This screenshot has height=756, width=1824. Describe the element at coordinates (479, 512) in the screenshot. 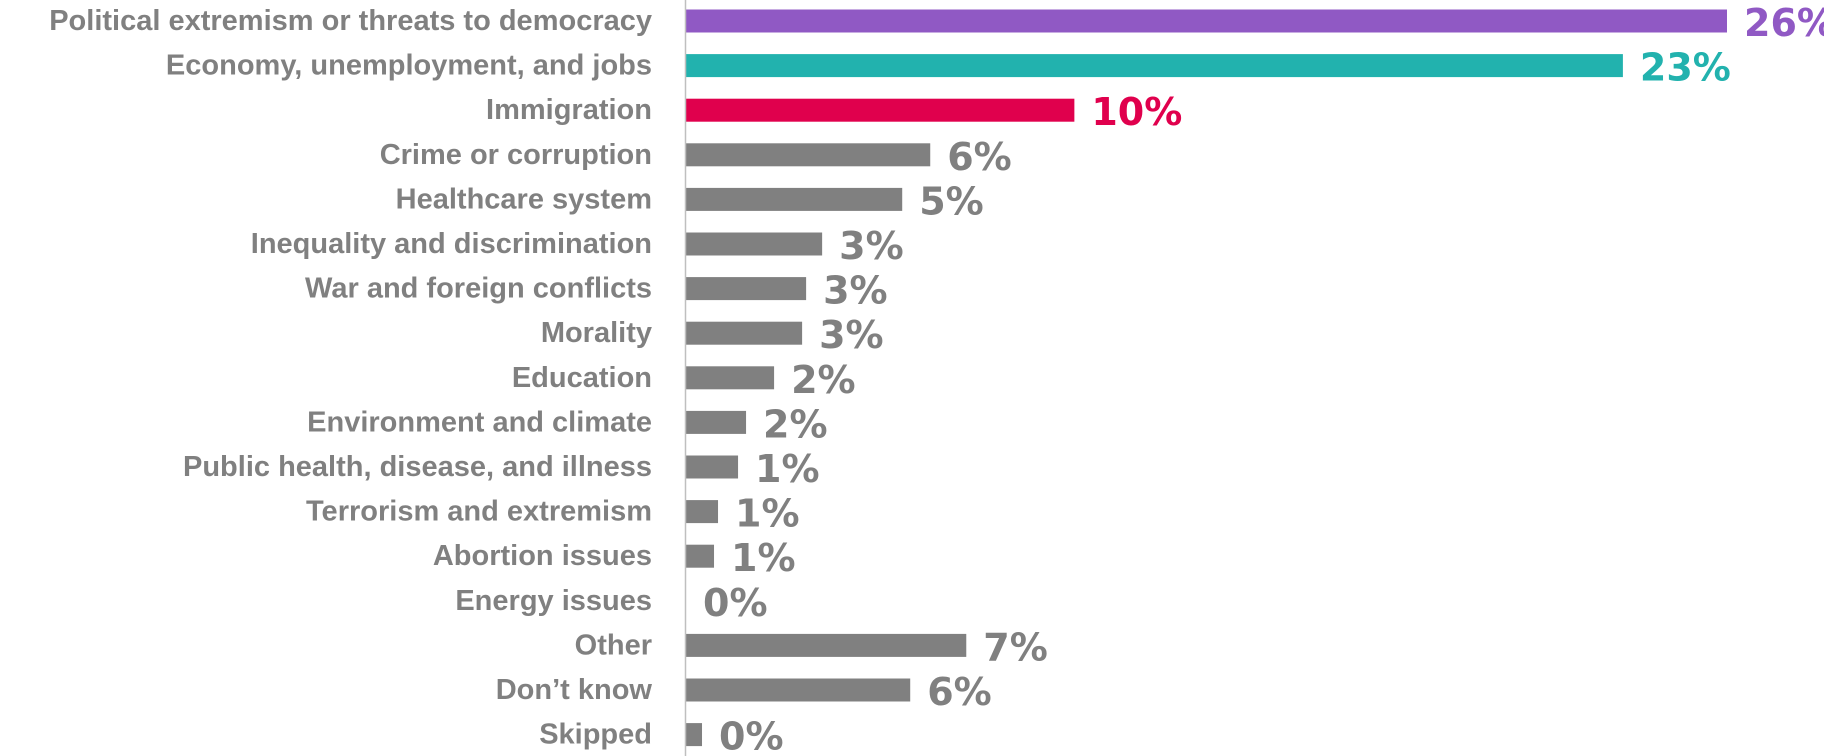

I see `category-label: Terrorism and extremism` at that location.